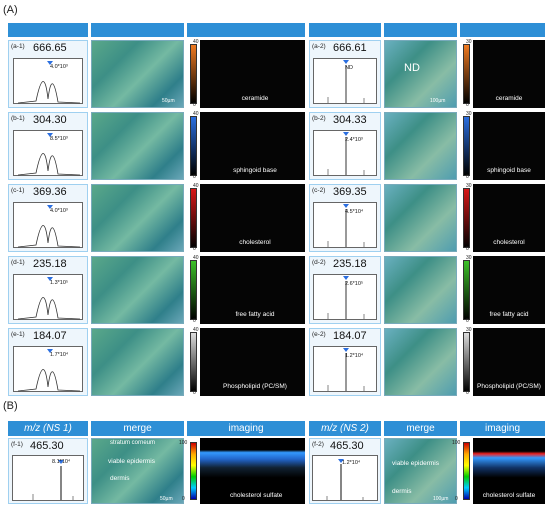 The height and width of the screenshot is (513, 550). I want to click on label-viable-epidermis: viable epidermis, so click(415, 463).